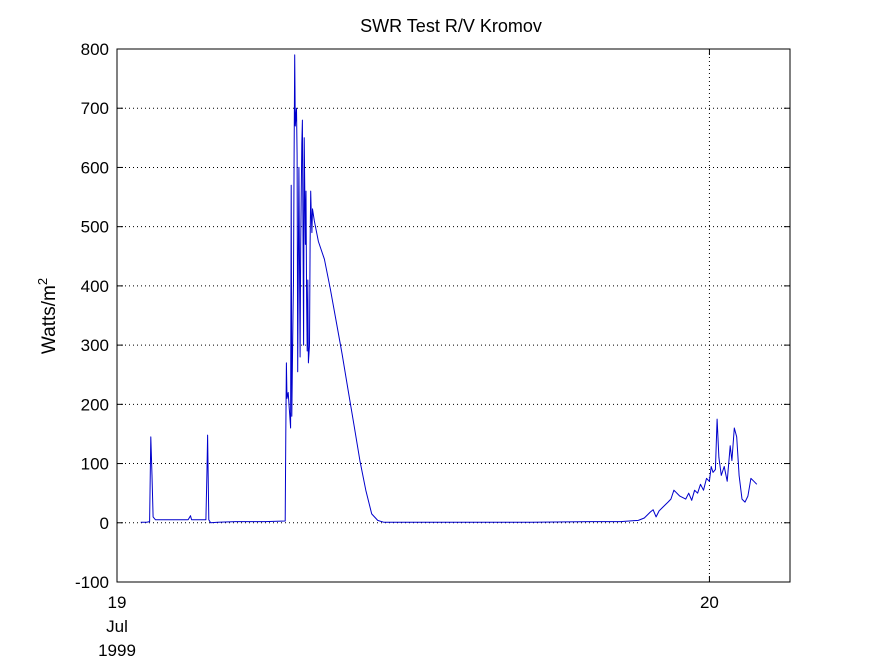  Describe the element at coordinates (451, 26) in the screenshot. I see `chart-title: SWR Test R/V Kromov` at that location.